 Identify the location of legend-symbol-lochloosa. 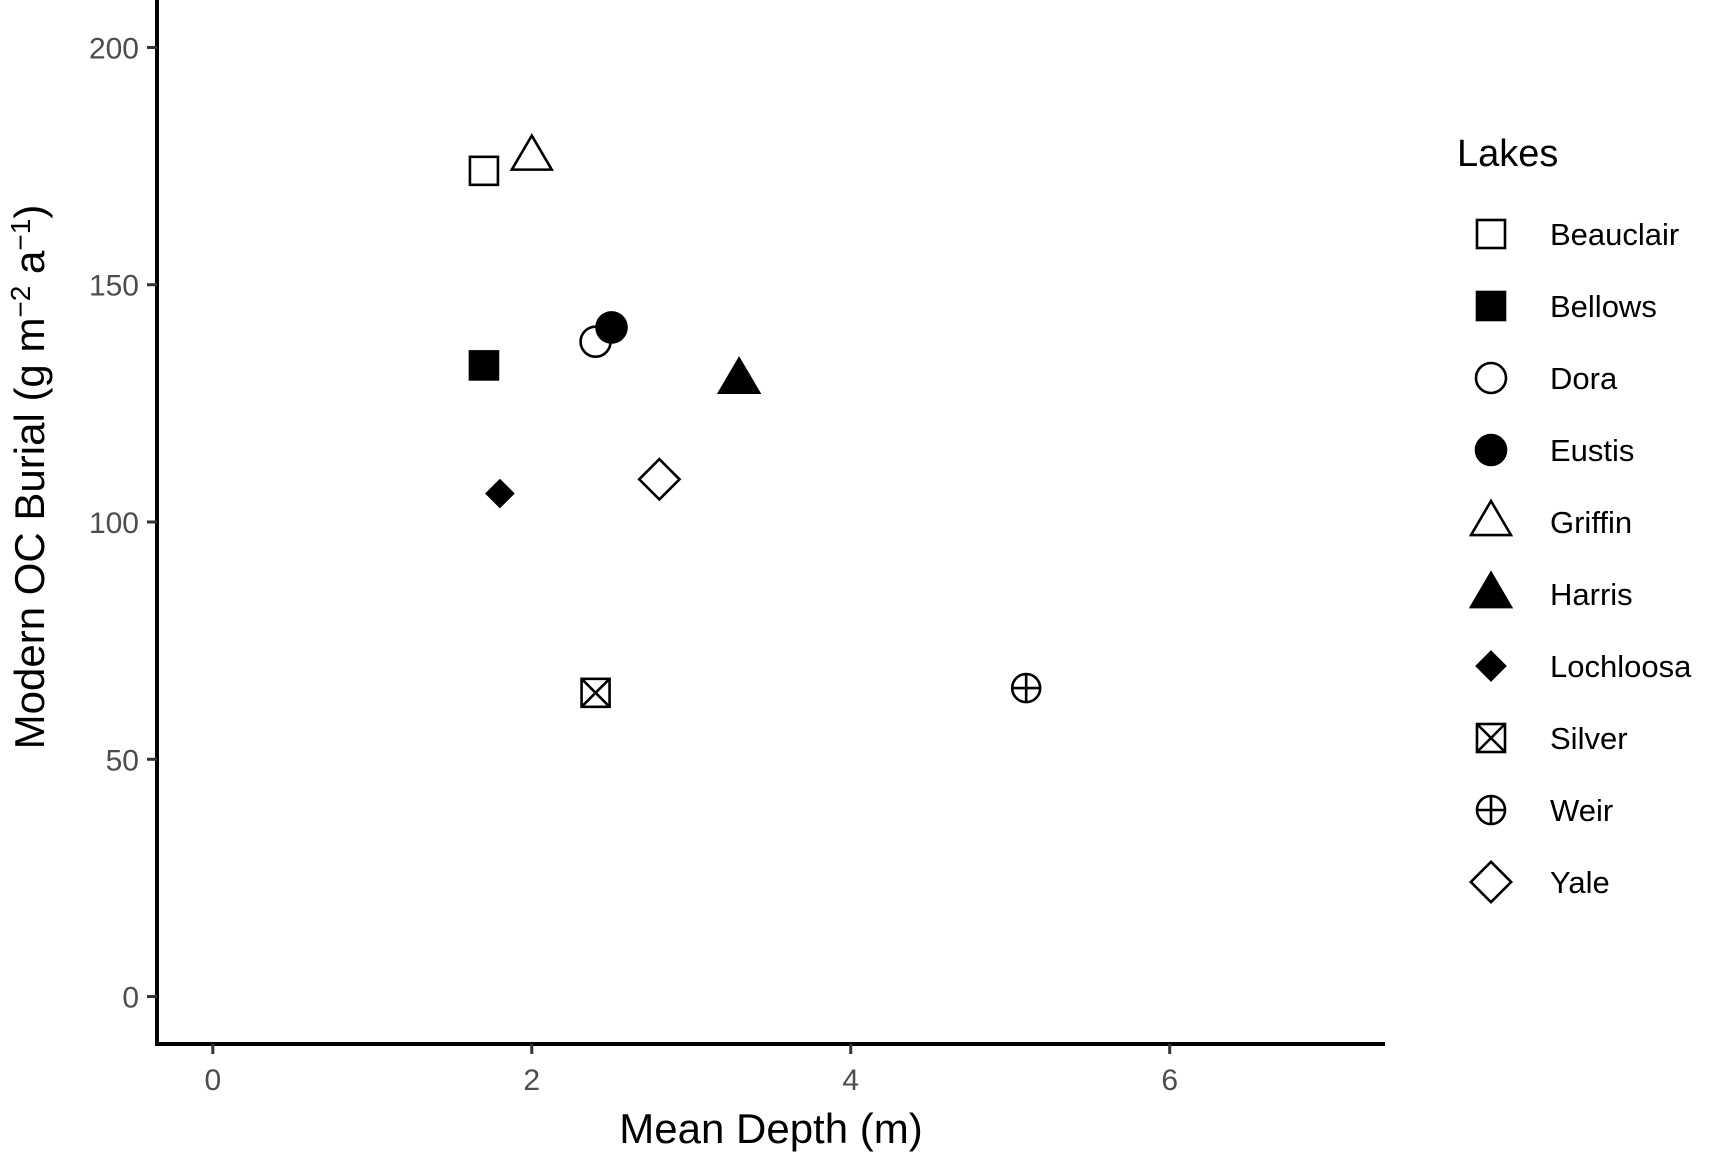
(1491, 666).